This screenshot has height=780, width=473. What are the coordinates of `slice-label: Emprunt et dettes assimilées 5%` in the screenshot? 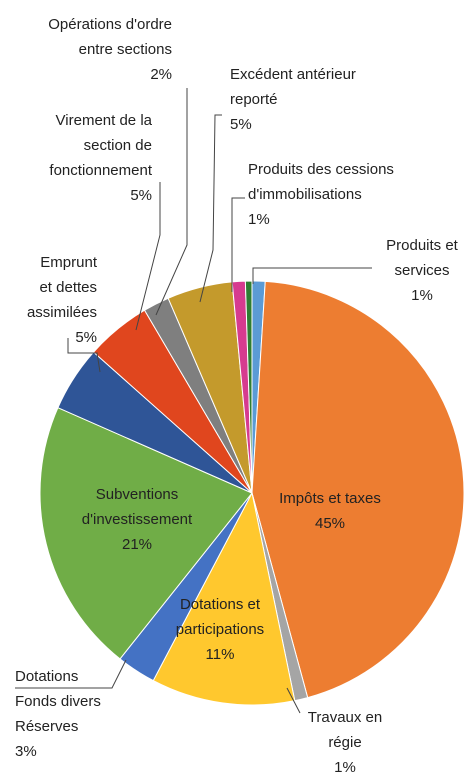 It's located at (61, 300).